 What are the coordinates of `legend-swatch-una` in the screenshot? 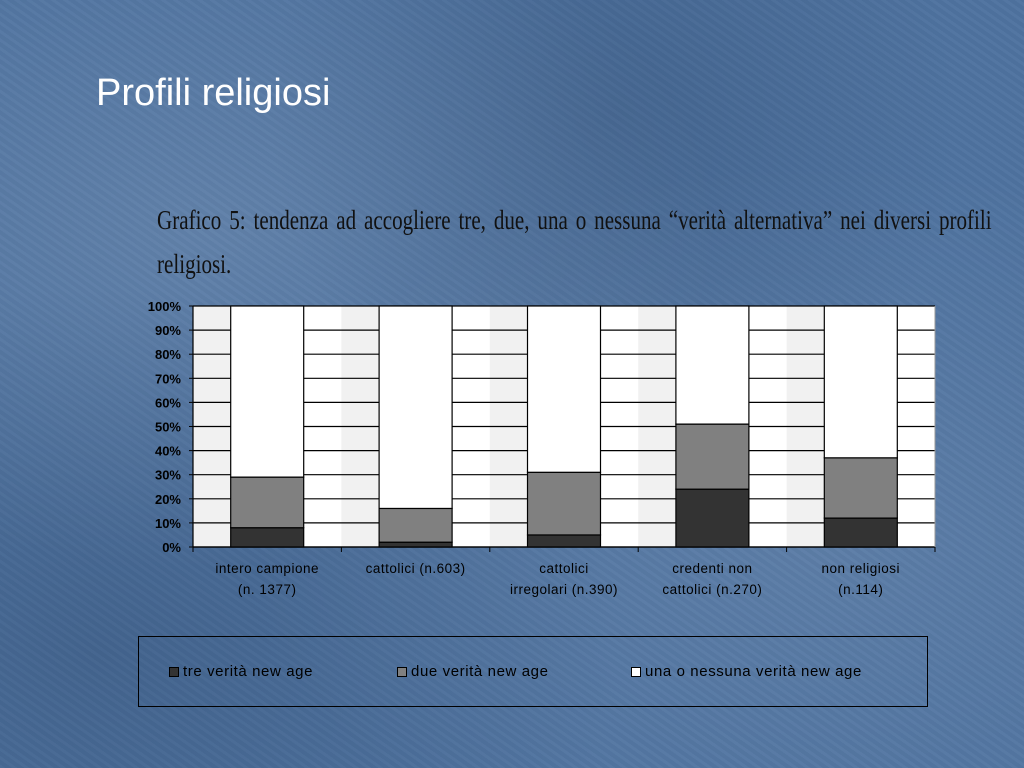 It's located at (636, 671).